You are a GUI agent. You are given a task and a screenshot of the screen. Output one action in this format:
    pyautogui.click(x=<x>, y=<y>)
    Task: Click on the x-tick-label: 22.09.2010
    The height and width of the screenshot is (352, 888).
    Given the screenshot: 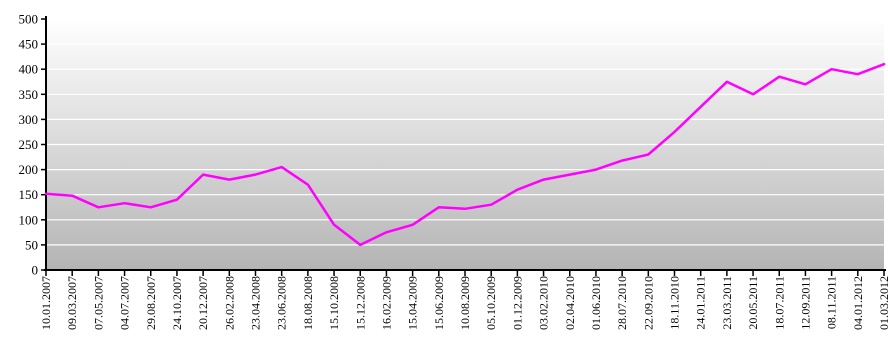 What is the action you would take?
    pyautogui.click(x=648, y=303)
    